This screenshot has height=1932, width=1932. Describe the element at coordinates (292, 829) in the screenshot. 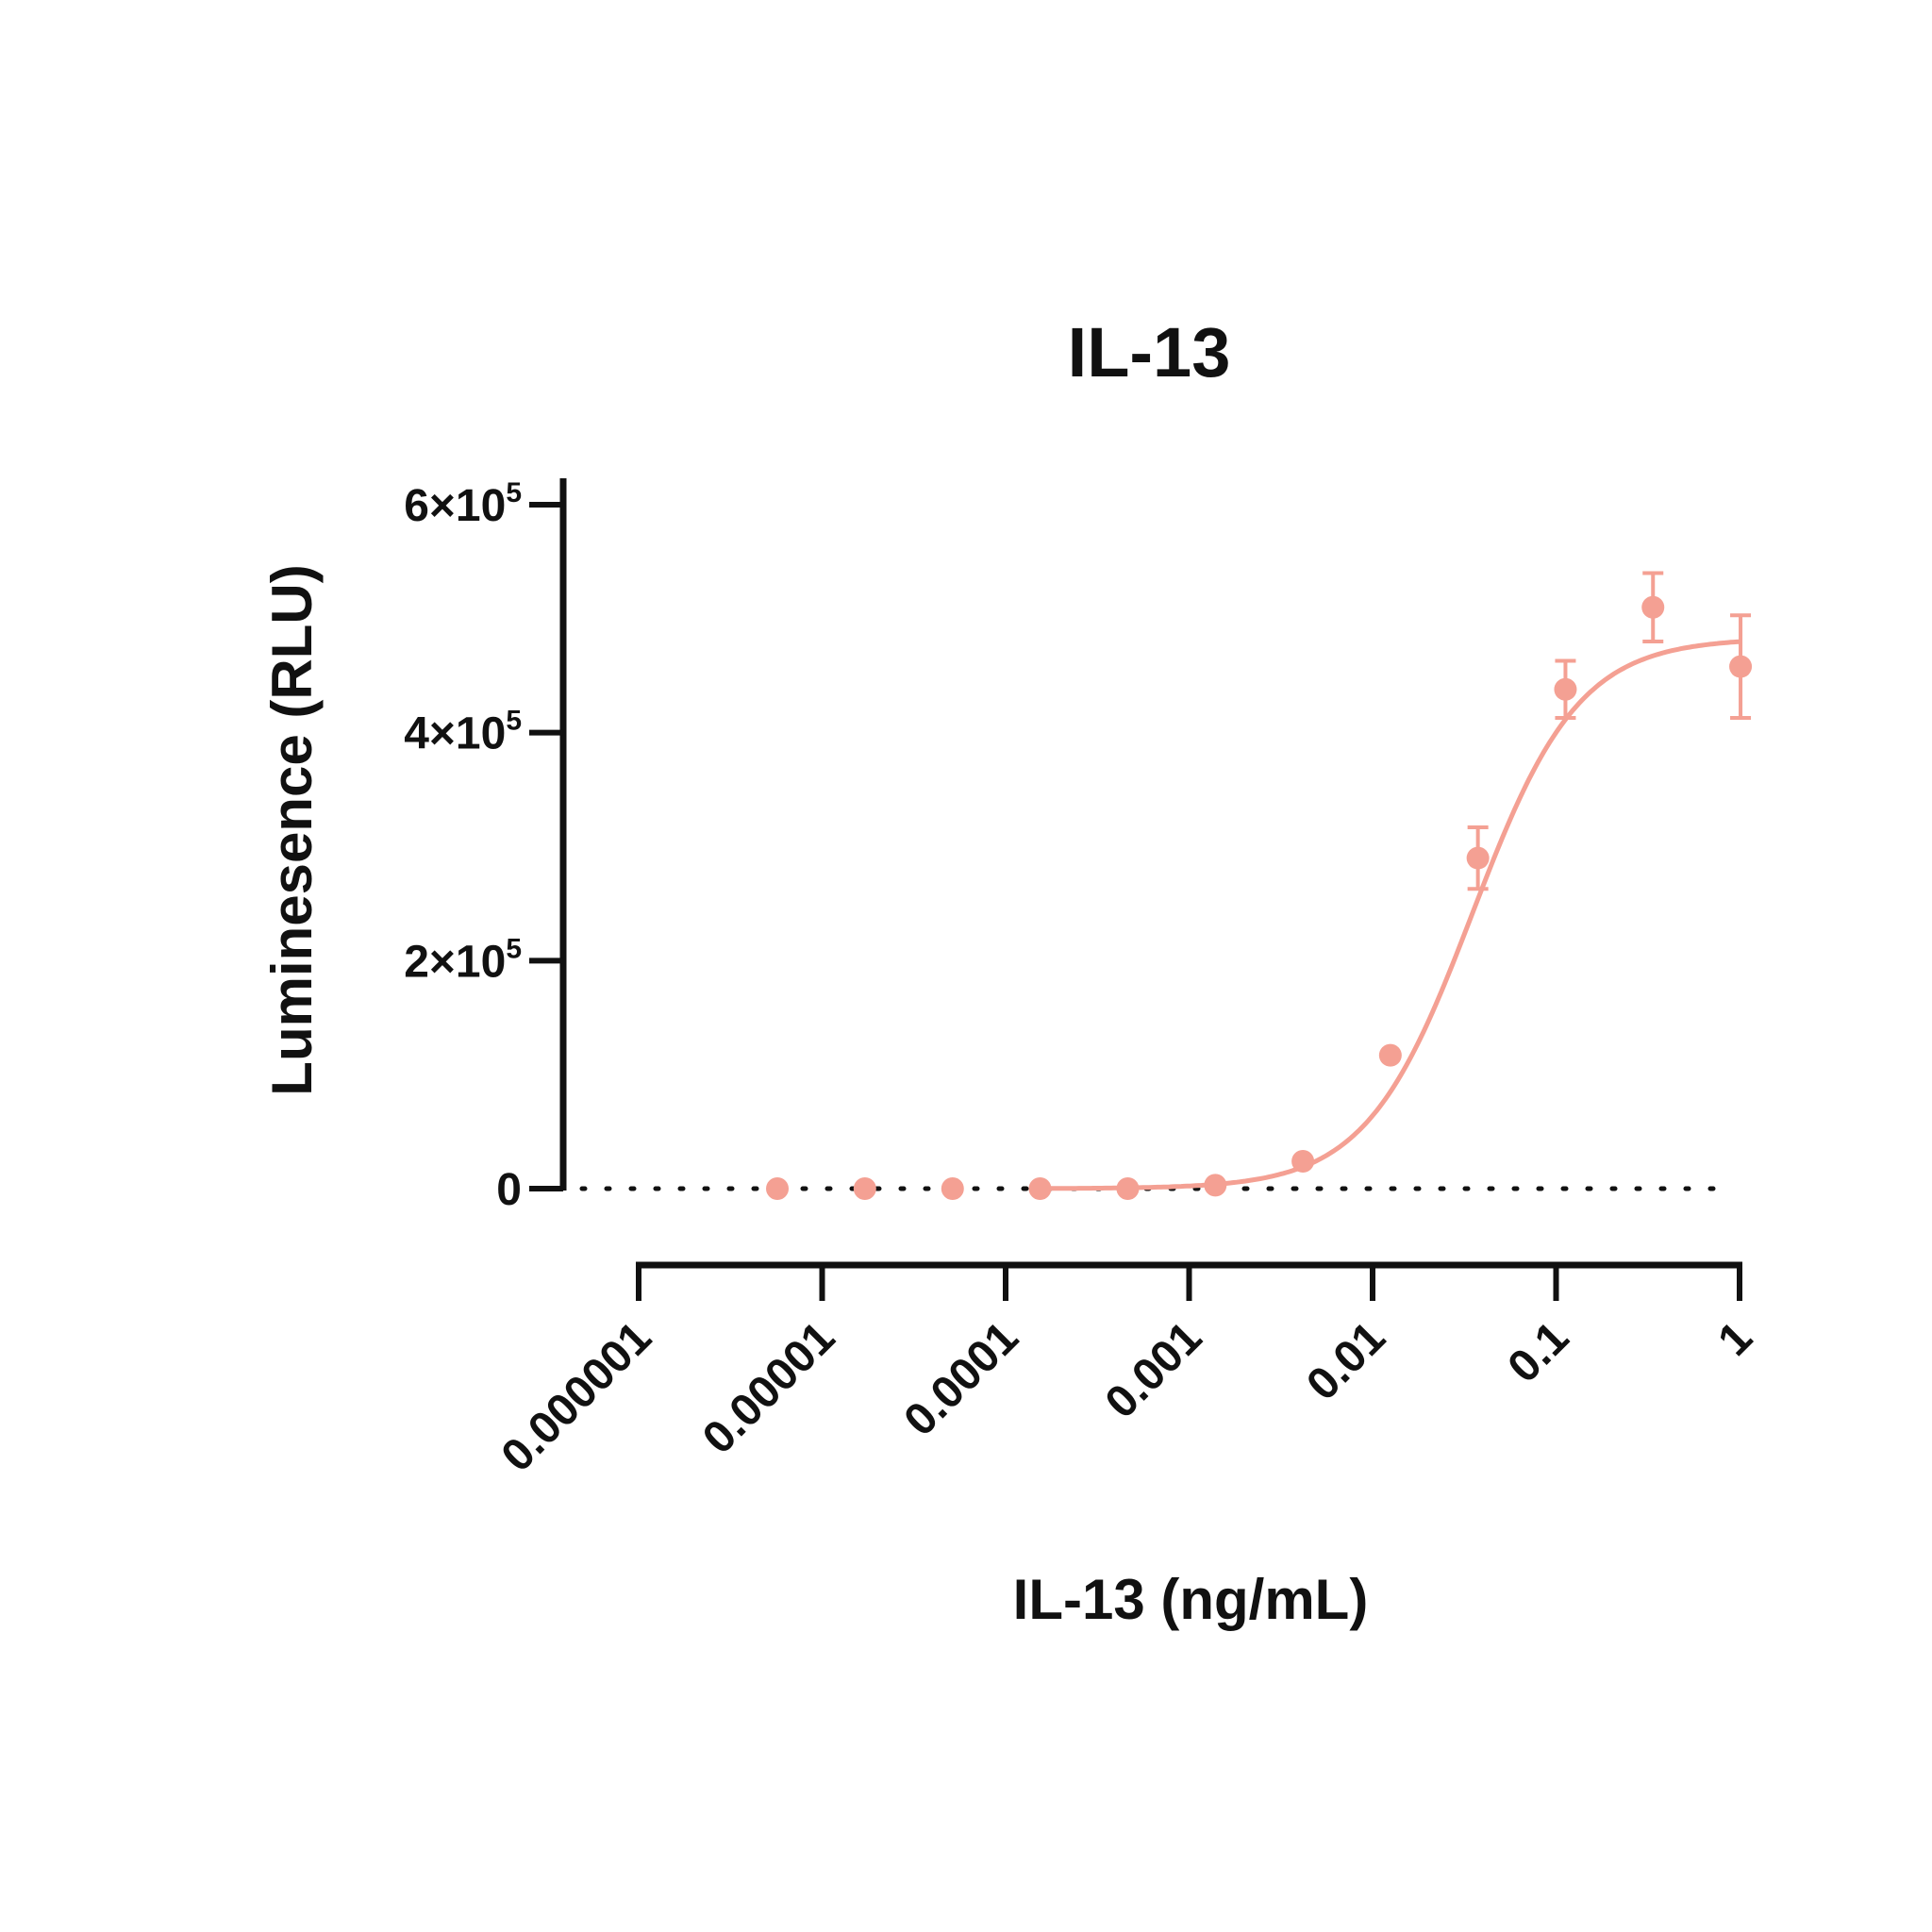

I see `y-axis-label: Luminesence (RLU)` at that location.